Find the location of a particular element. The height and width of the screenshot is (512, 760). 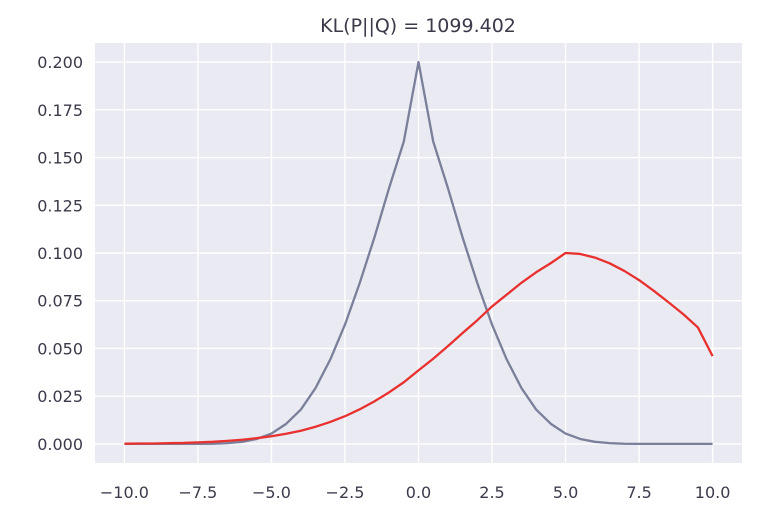

y-tick-label: 0.100 is located at coordinates (60, 253).